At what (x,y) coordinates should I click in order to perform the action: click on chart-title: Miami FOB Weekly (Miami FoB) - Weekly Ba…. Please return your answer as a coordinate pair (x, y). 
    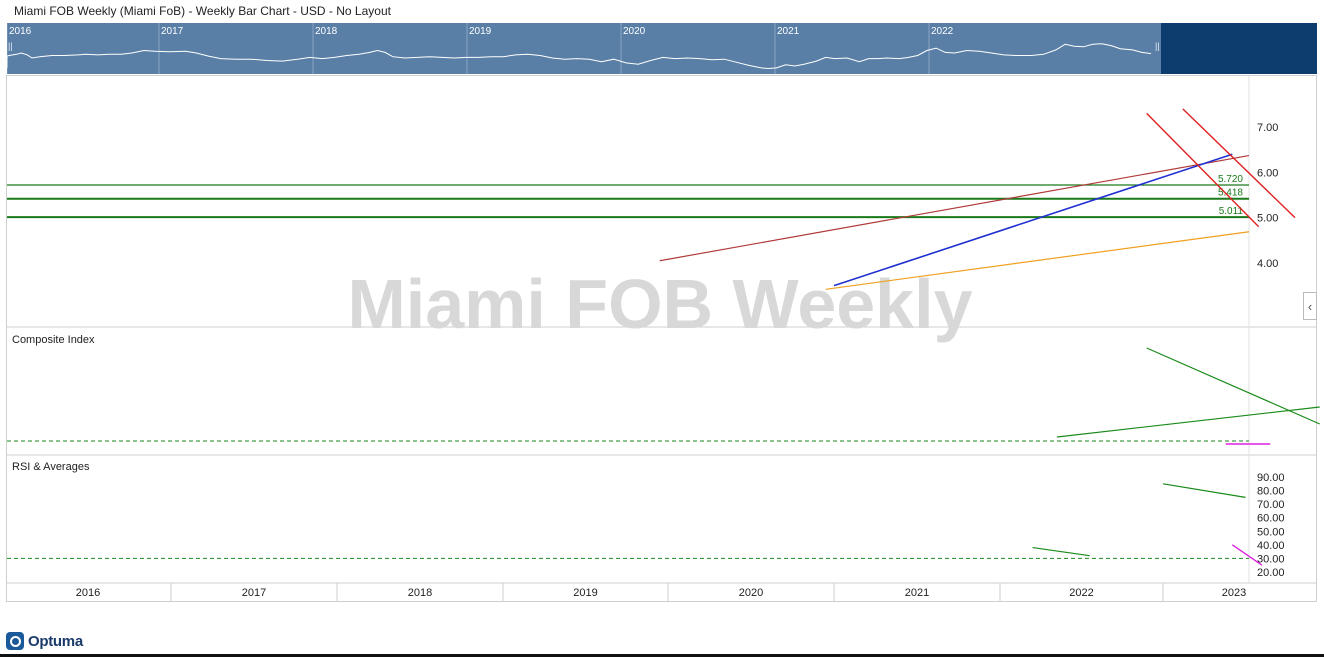
    Looking at the image, I should click on (202, 11).